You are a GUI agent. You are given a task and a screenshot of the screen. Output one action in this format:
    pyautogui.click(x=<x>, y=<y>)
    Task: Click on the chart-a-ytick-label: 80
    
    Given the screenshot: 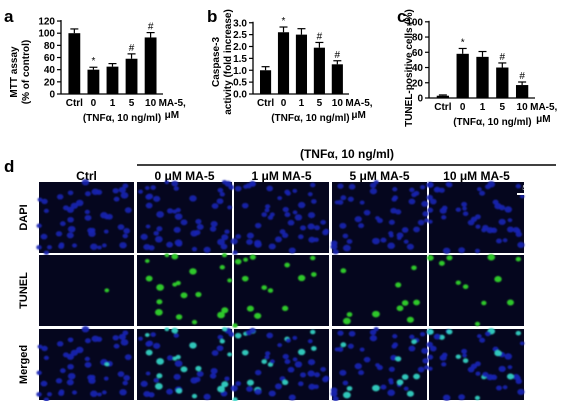 What is the action you would take?
    pyautogui.click(x=50, y=46)
    